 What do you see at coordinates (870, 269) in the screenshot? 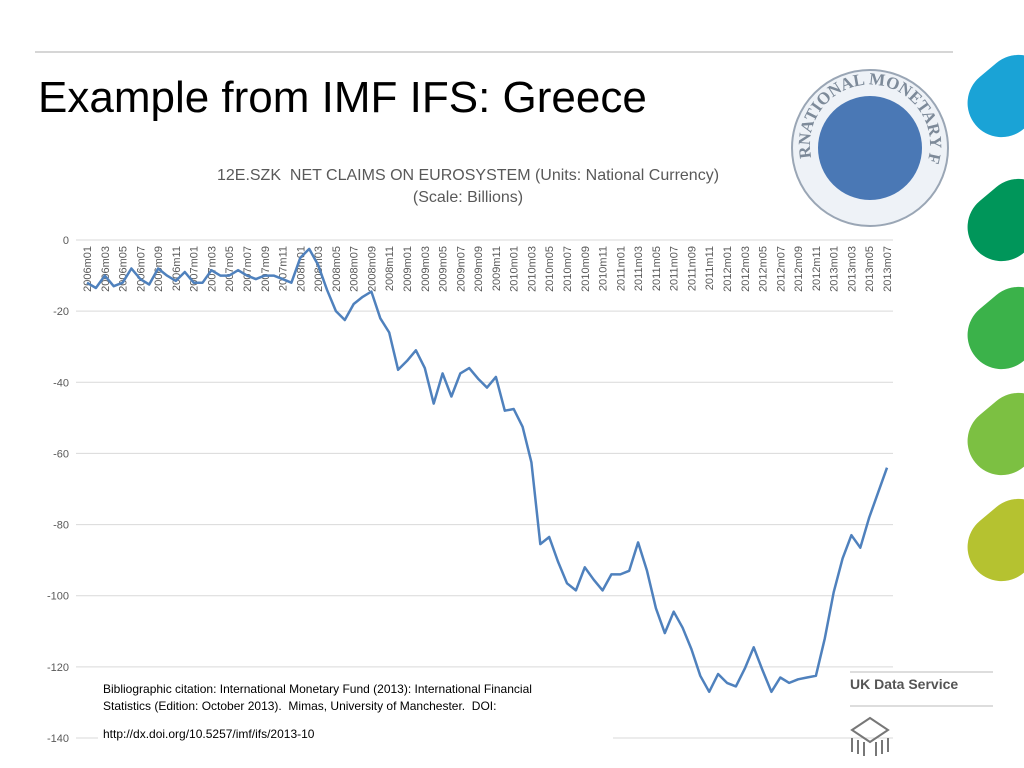
I see `x-tick-label: 2013m05` at bounding box center [870, 269].